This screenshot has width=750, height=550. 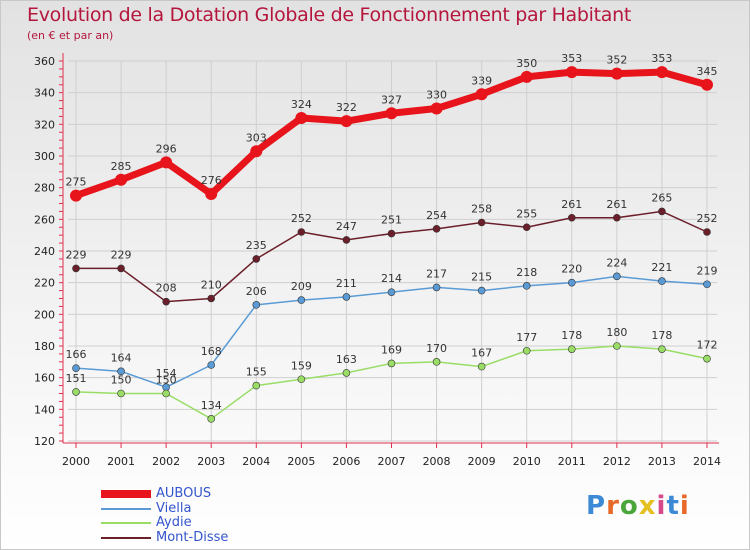 I want to click on data-label-viella: 206, so click(x=256, y=291).